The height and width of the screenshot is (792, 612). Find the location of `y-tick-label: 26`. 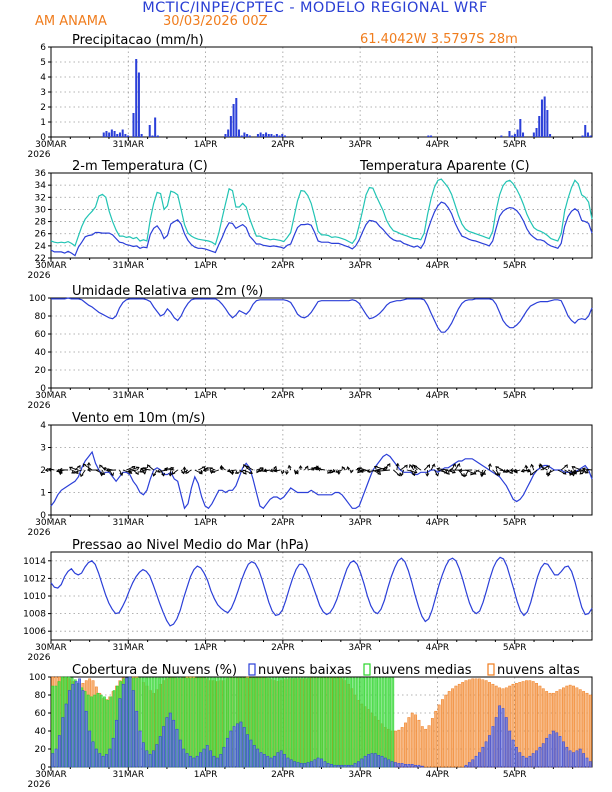

y-tick-label: 26 is located at coordinates (41, 235).